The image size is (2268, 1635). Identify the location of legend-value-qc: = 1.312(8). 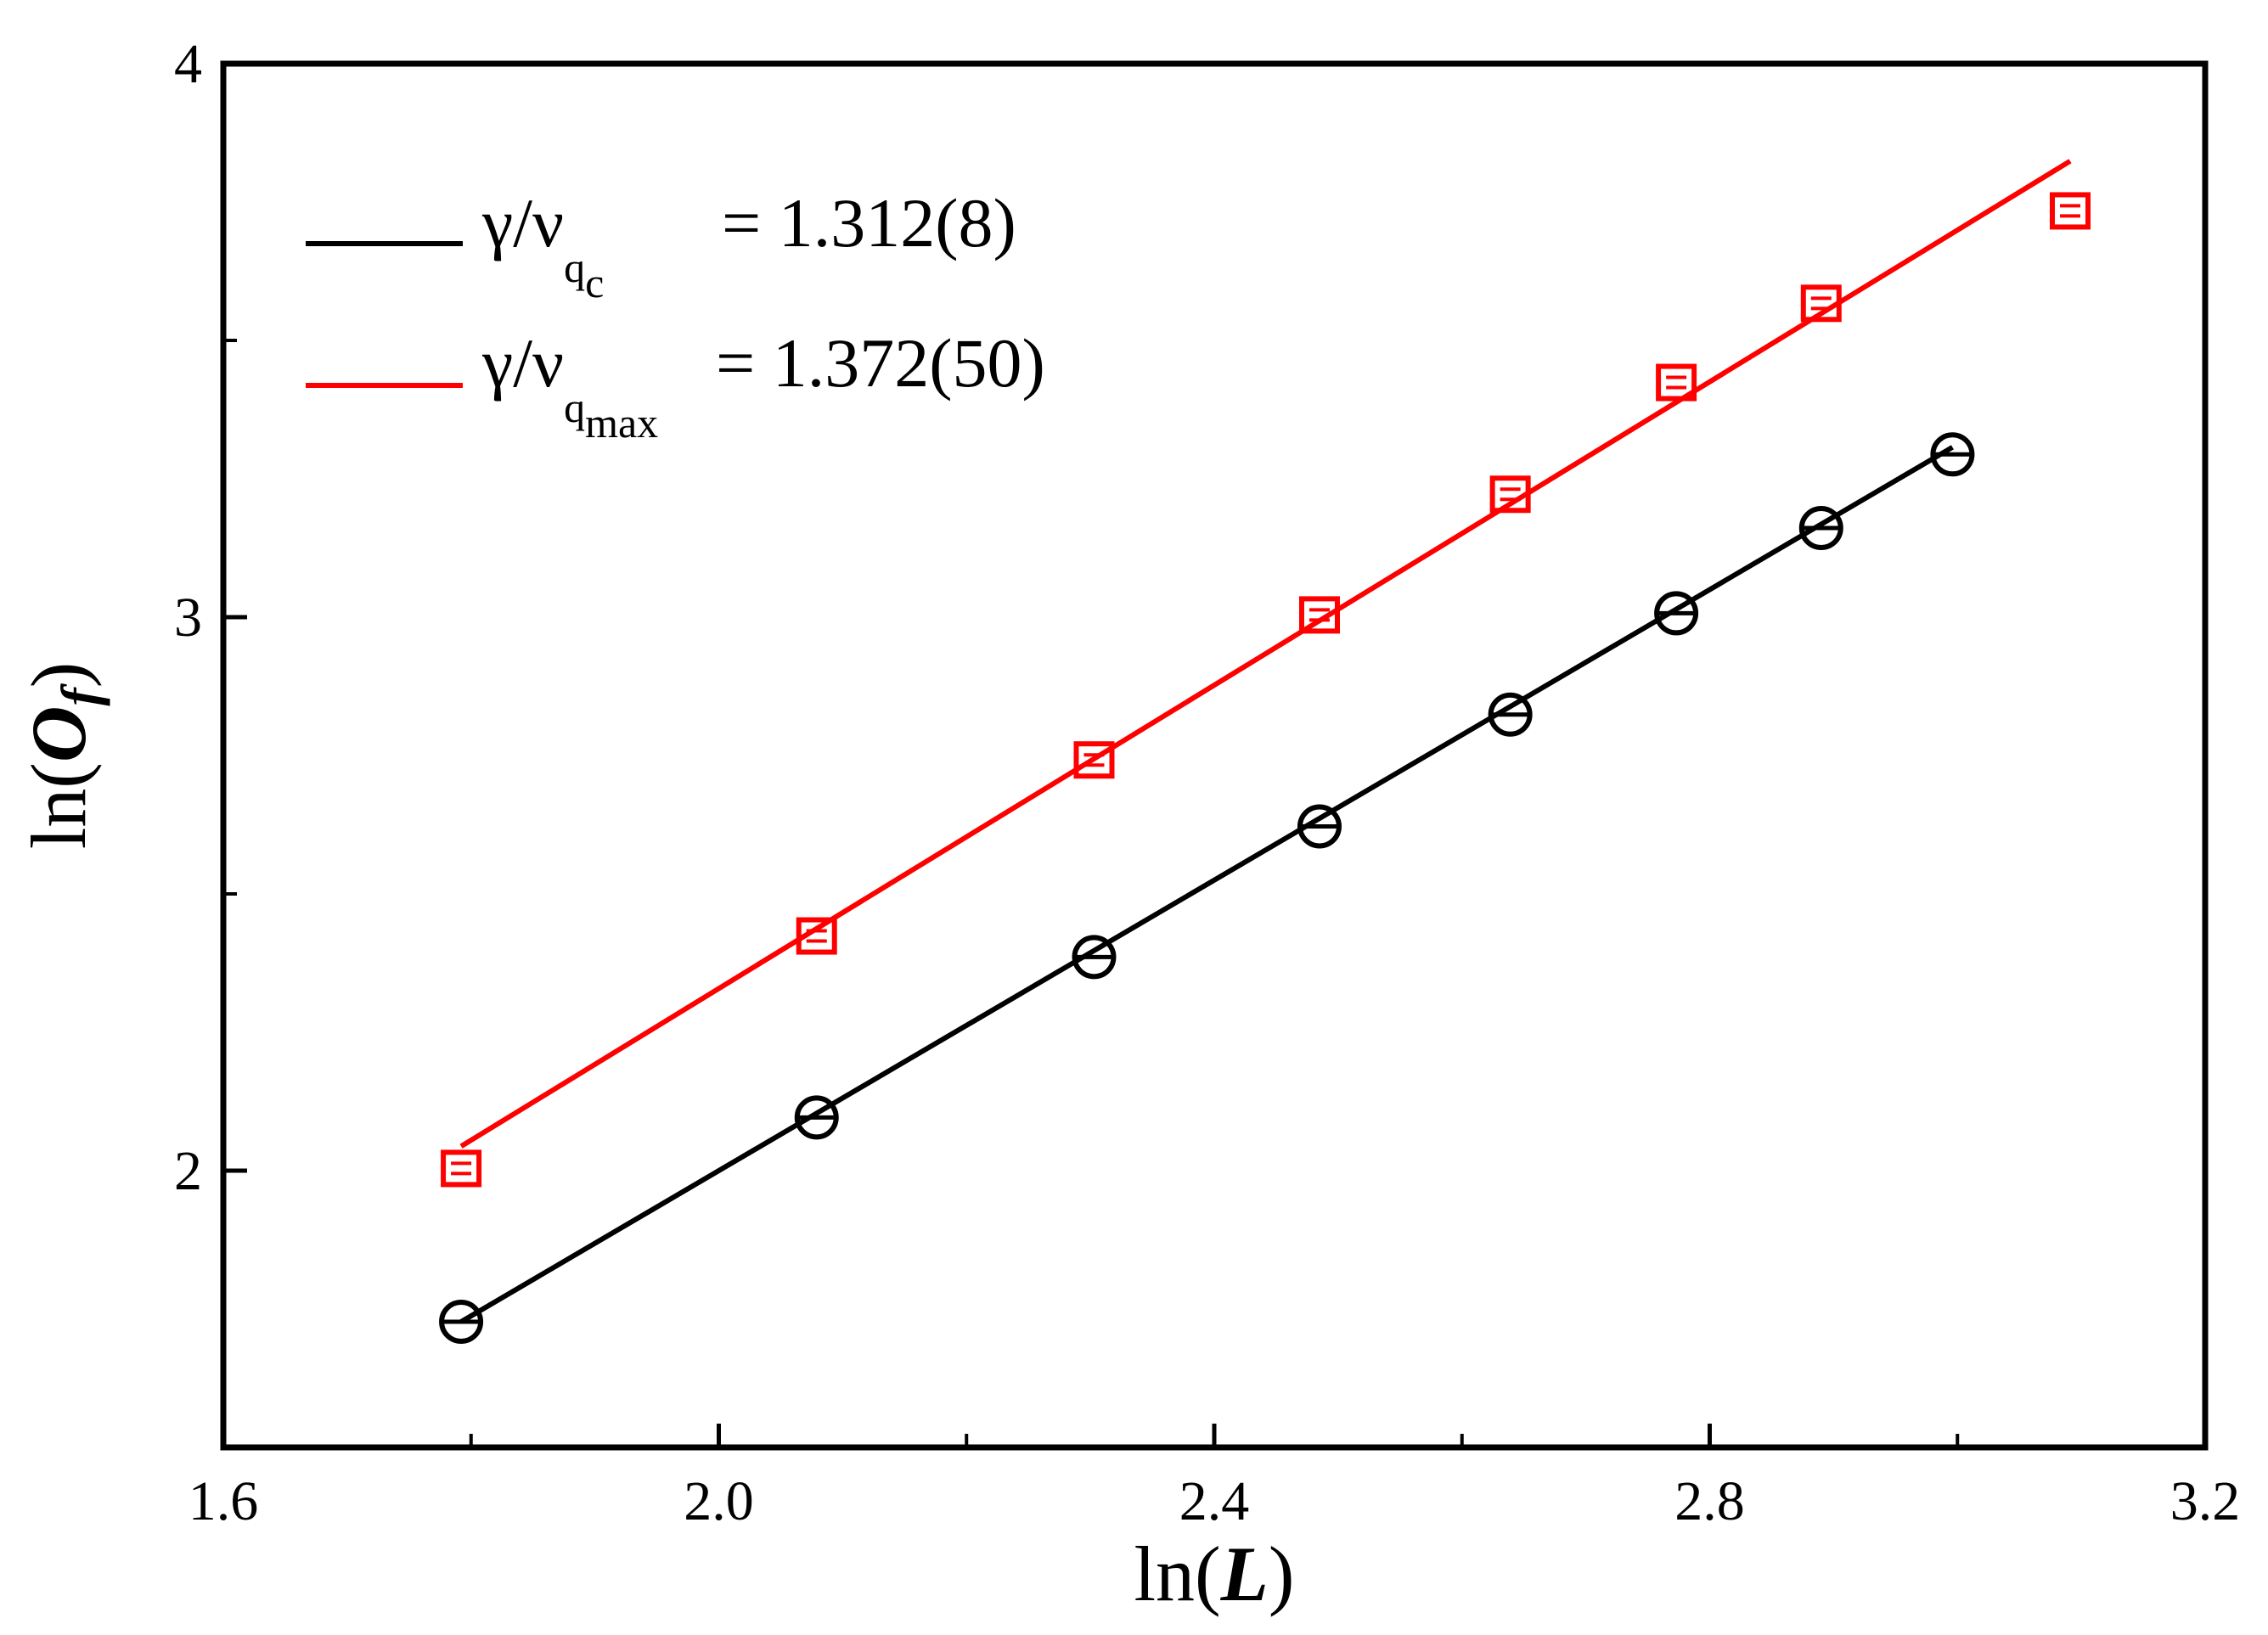
(869, 223).